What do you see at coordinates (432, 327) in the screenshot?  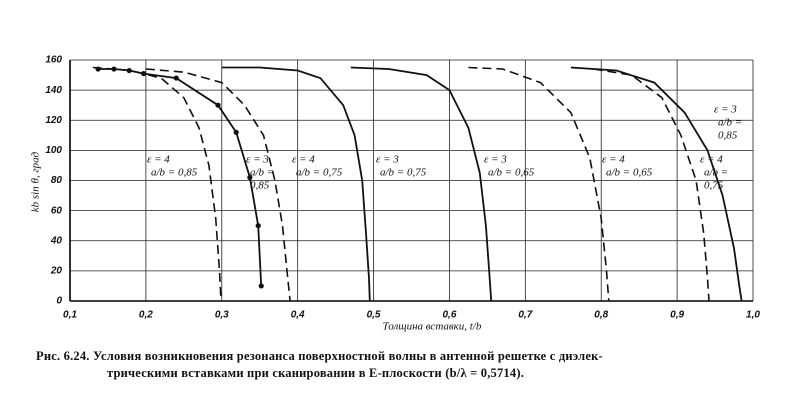 I see `x-axis-label: Толщина вставки, t/b` at bounding box center [432, 327].